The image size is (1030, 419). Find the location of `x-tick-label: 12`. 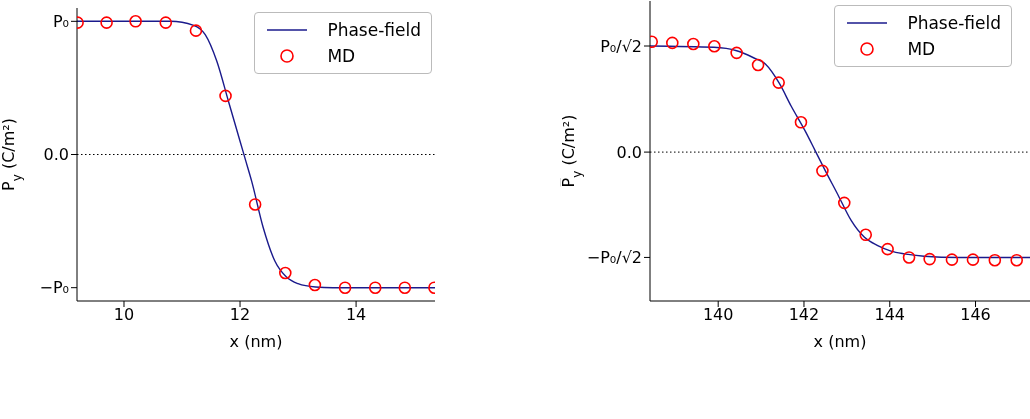

x-tick-label: 12 is located at coordinates (240, 315).